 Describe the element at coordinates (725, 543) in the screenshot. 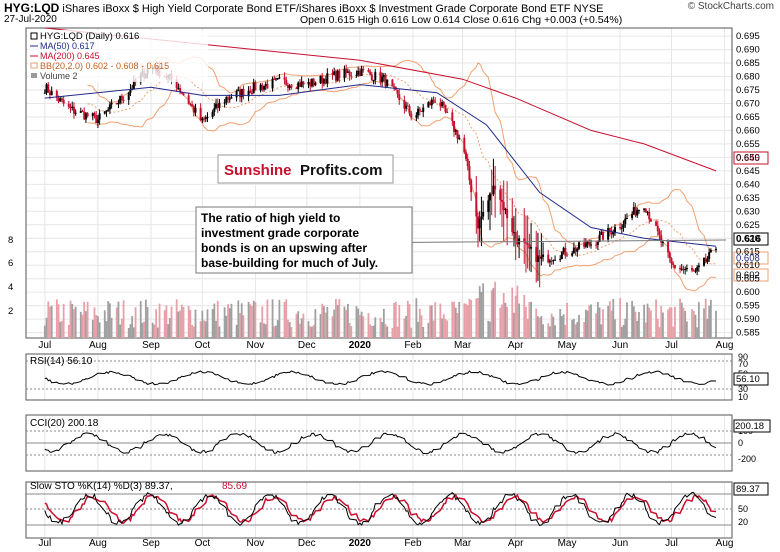

I see `x-tick-label: Aug` at that location.